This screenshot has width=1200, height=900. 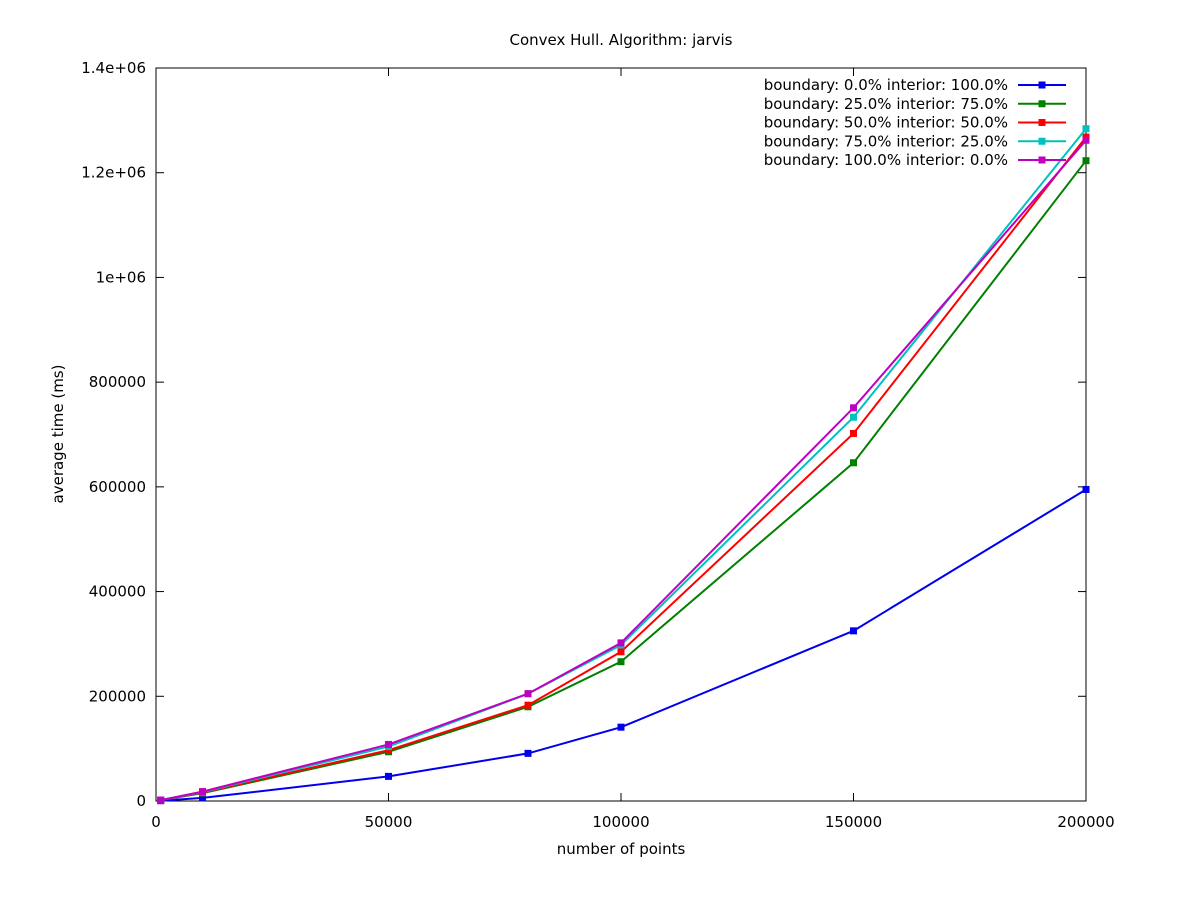 What do you see at coordinates (853, 822) in the screenshot?
I see `x-tick-label: 150000` at bounding box center [853, 822].